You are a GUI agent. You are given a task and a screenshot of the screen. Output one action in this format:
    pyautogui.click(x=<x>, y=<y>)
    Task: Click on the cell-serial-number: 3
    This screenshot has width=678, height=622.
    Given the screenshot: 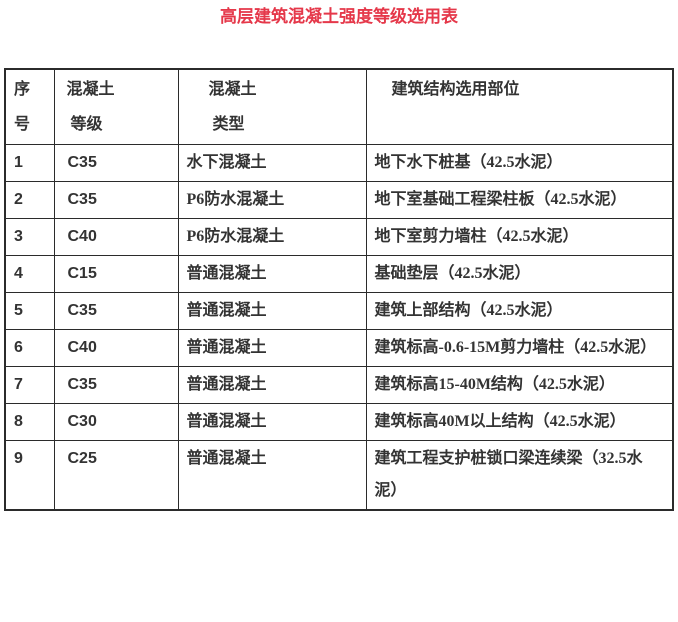 What is the action you would take?
    pyautogui.click(x=29, y=237)
    